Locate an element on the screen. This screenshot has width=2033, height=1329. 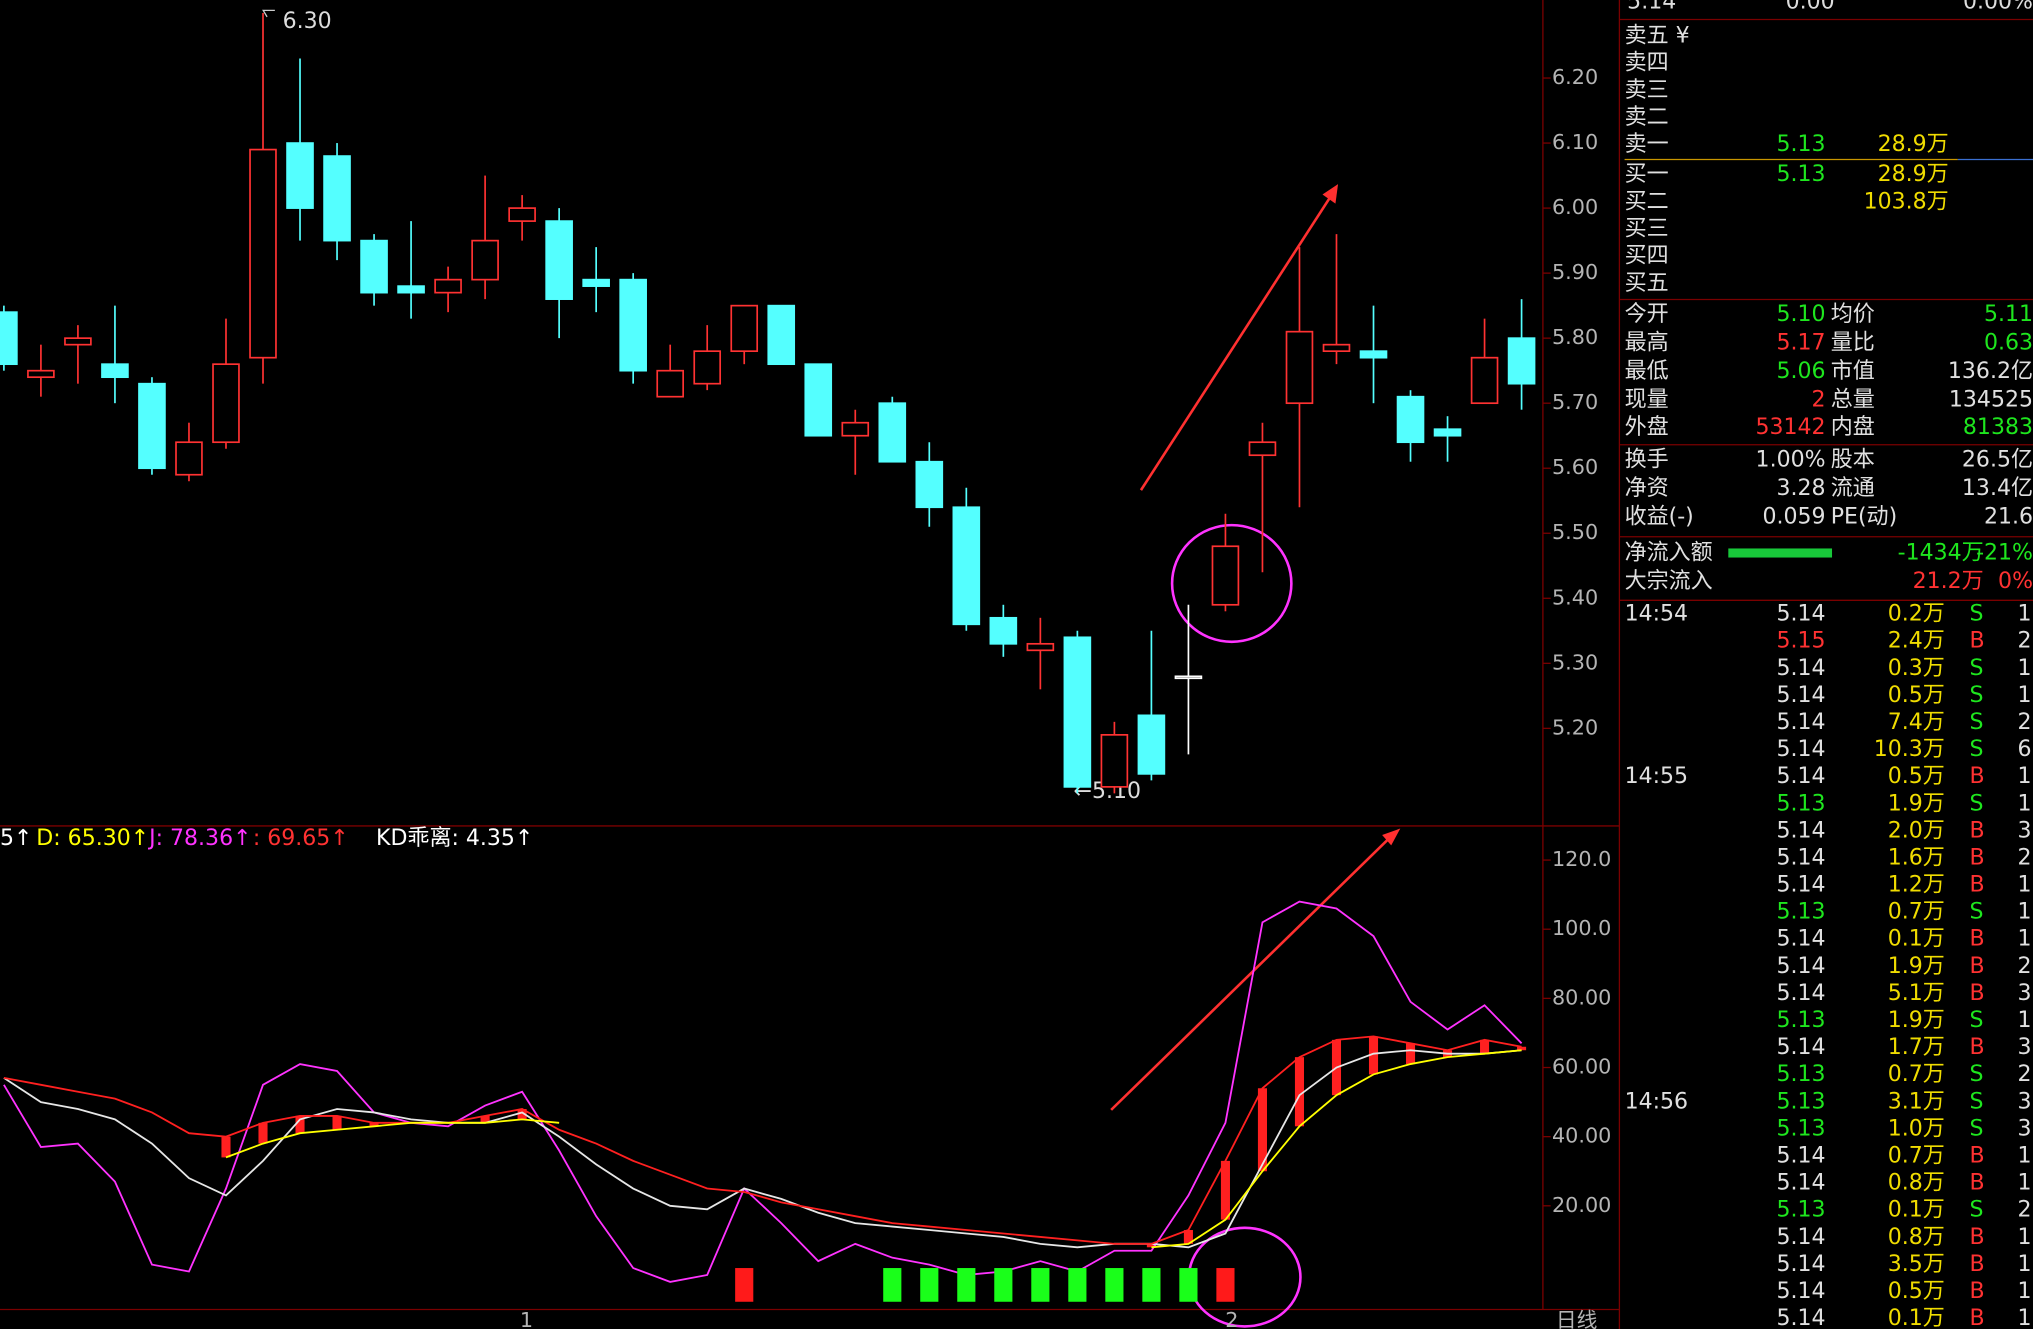
trade-count: 3 is located at coordinates (2024, 830).